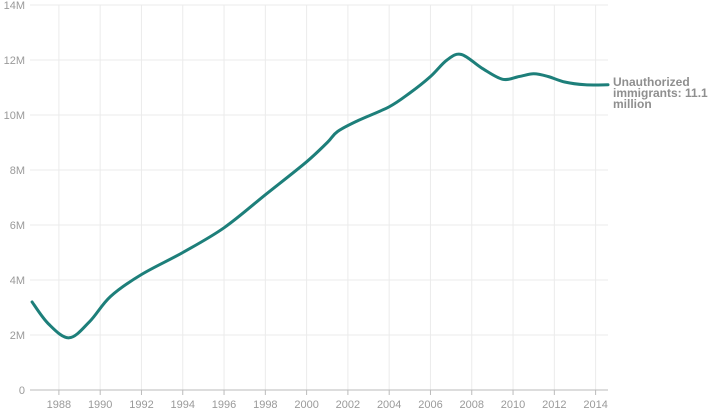 The height and width of the screenshot is (408, 708). What do you see at coordinates (595, 403) in the screenshot?
I see `x-tick-label: 2014` at bounding box center [595, 403].